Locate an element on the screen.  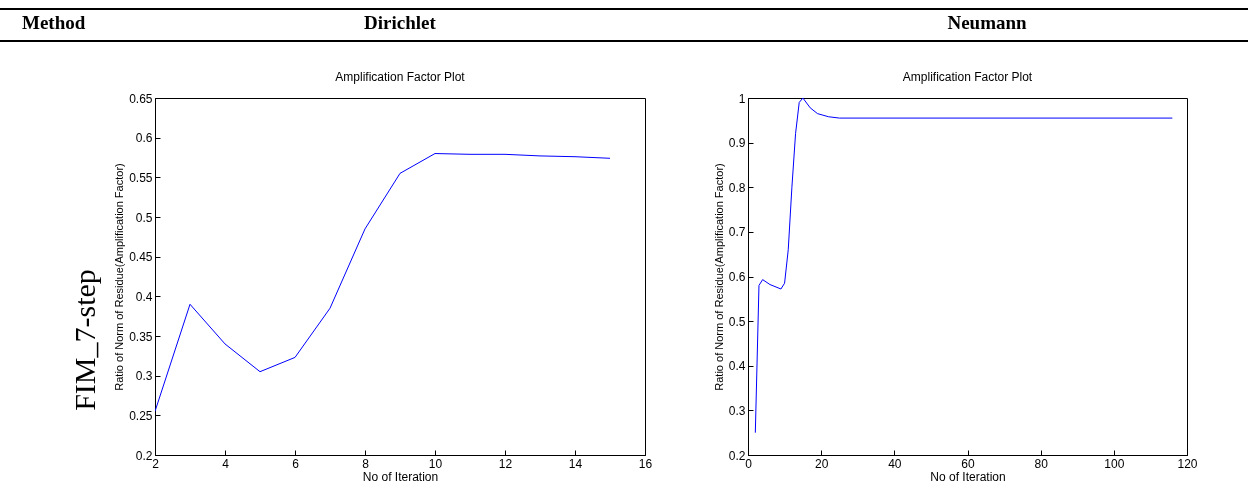
x-tick-label: 60 is located at coordinates (968, 463).